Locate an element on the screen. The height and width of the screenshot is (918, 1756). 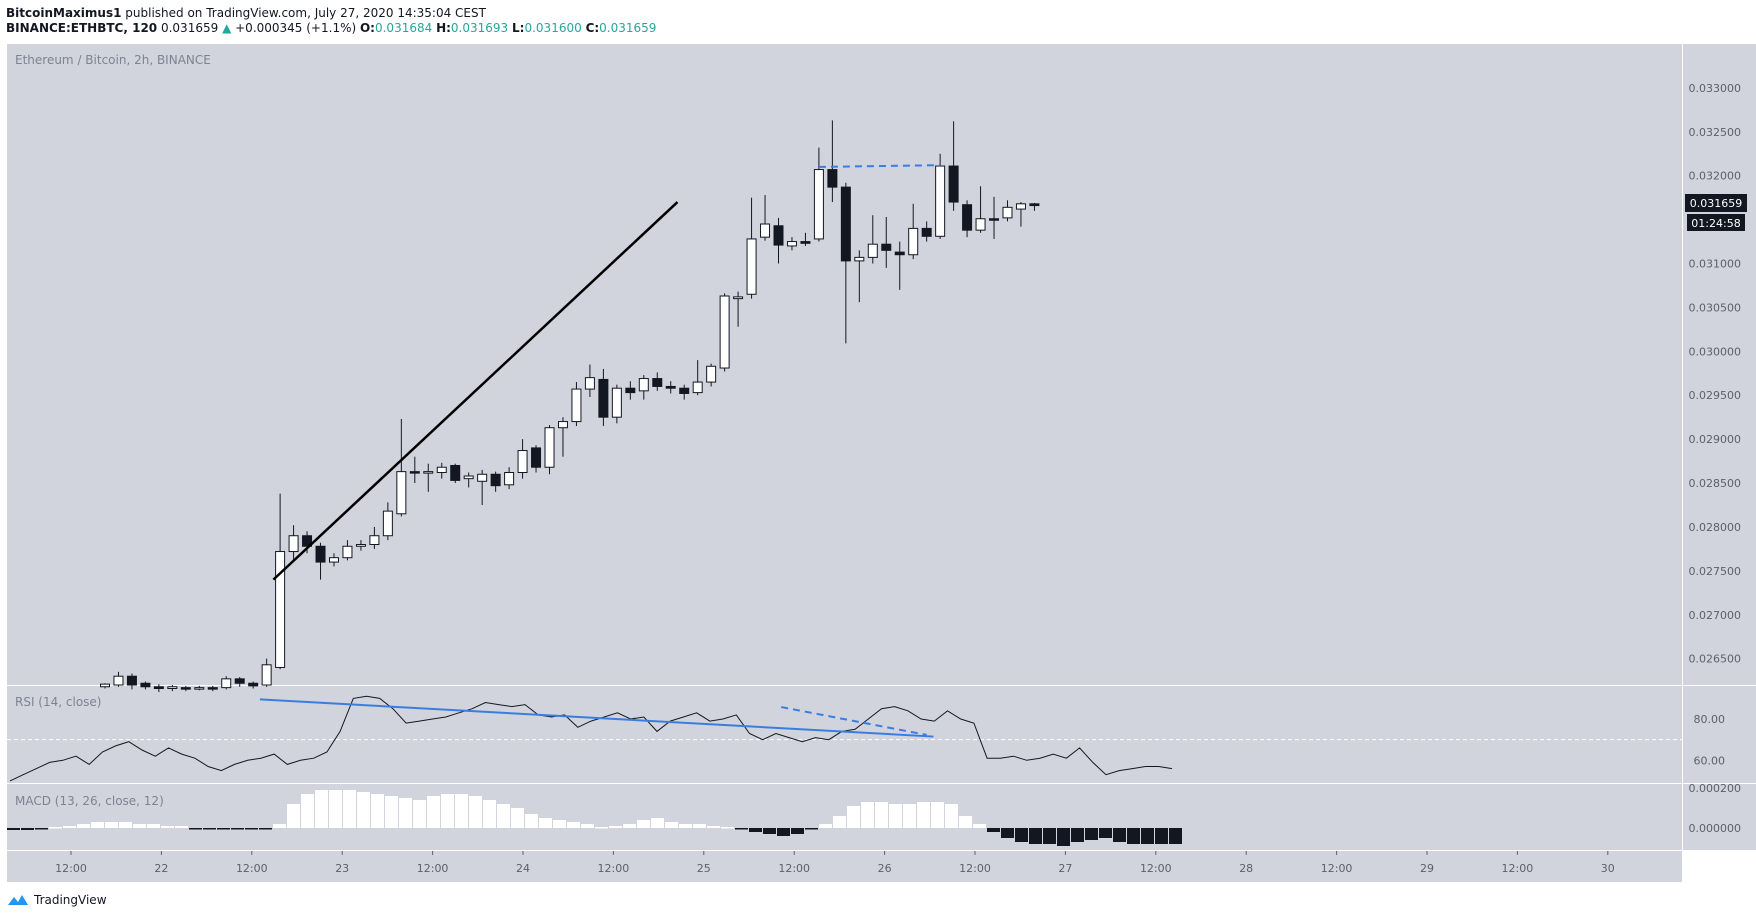
low-label: L: is located at coordinates (518, 28).